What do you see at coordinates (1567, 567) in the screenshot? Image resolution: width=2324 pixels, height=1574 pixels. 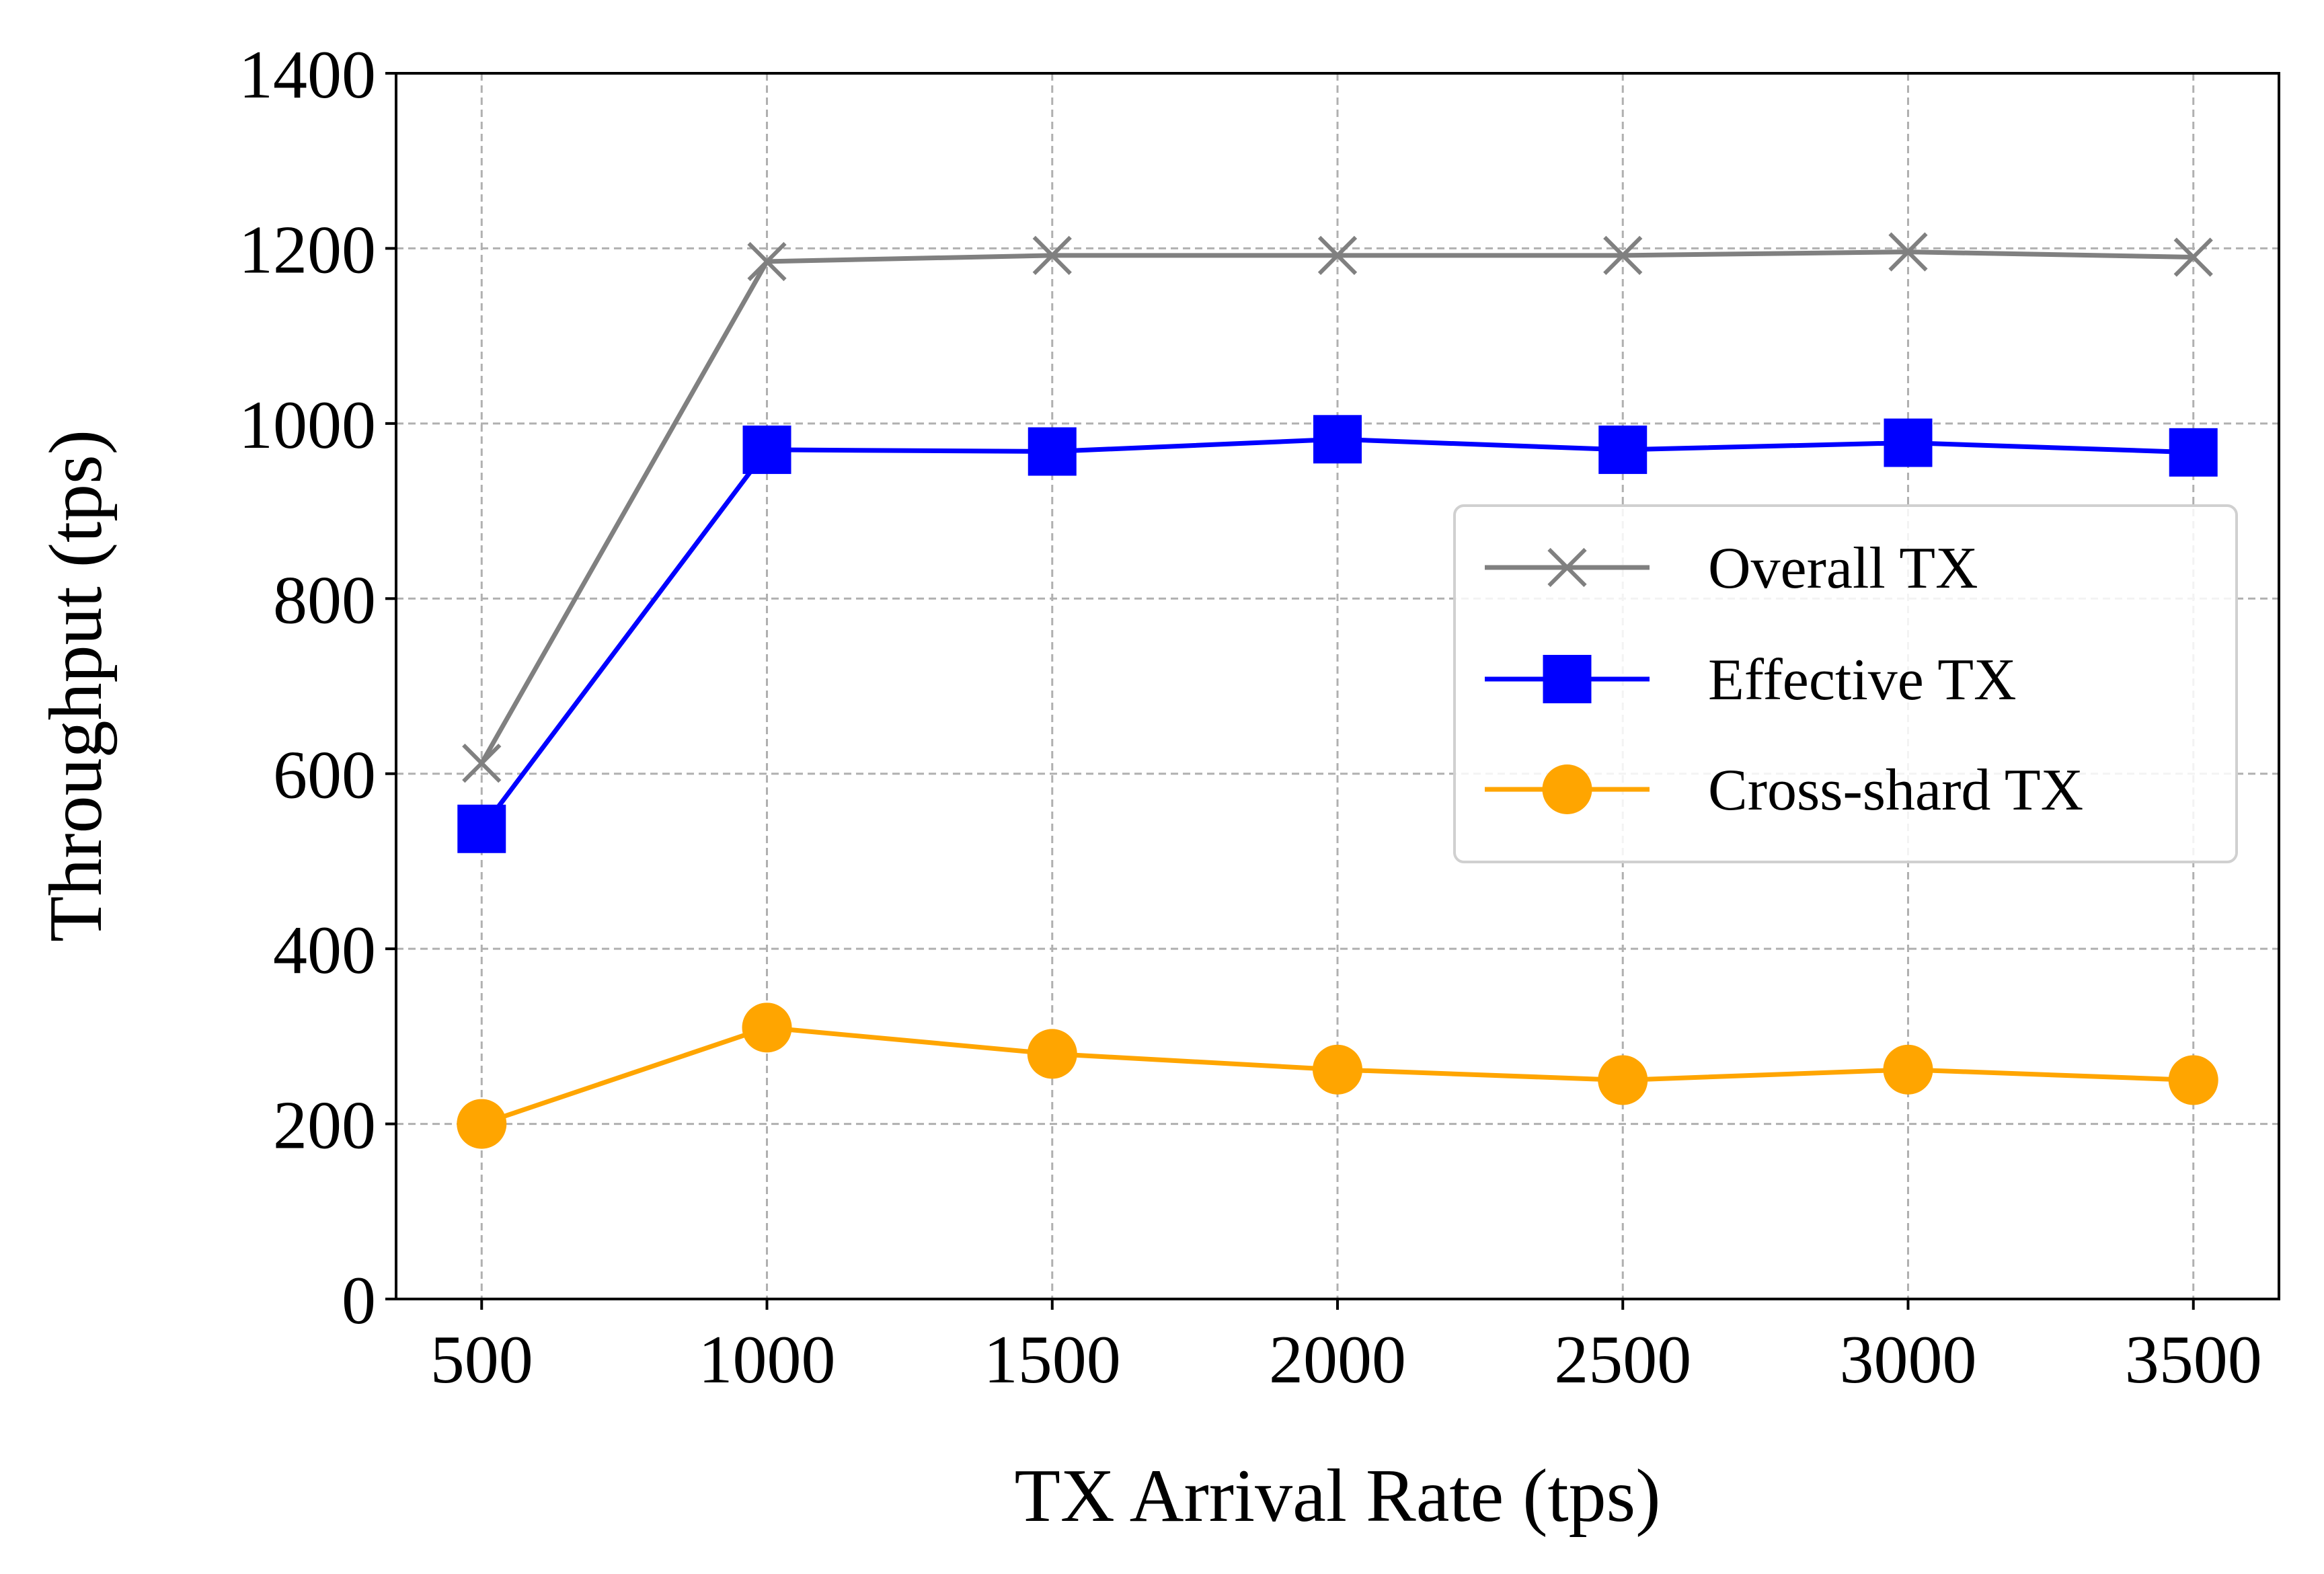 I see `legend-marker-overall-tx` at bounding box center [1567, 567].